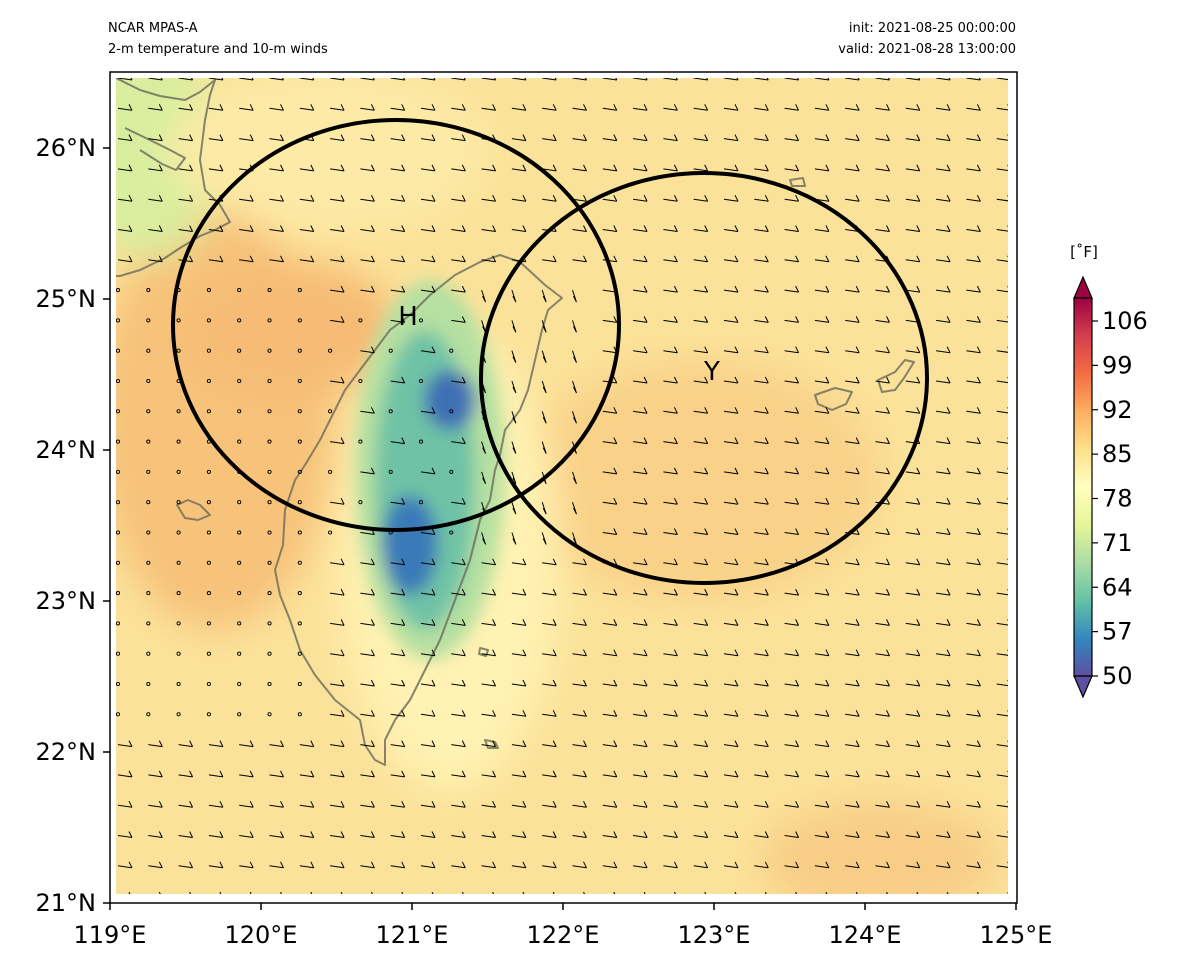 This screenshot has height=969, width=1184. I want to click on colorbar-tick-label: 92, so click(1117, 410).